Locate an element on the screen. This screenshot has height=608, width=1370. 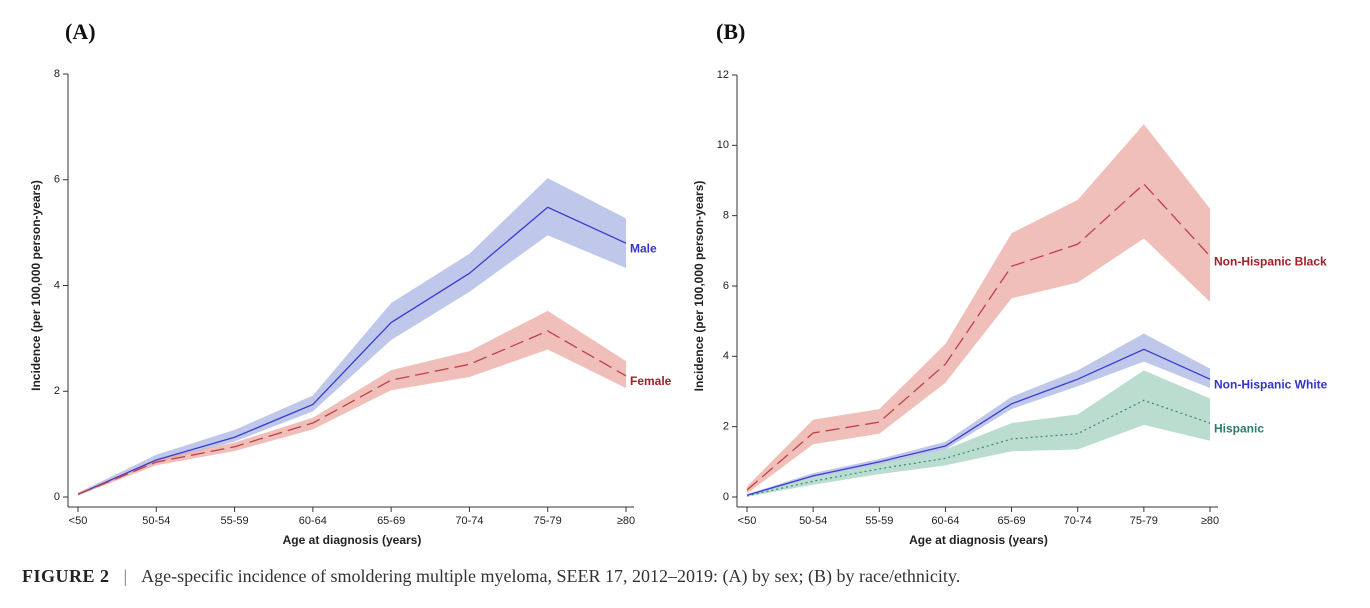
series-label: Hispanic is located at coordinates (1239, 428).